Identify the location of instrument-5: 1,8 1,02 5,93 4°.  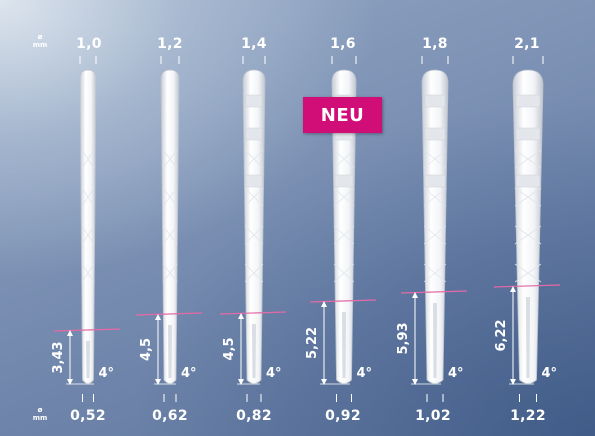
(432, 230).